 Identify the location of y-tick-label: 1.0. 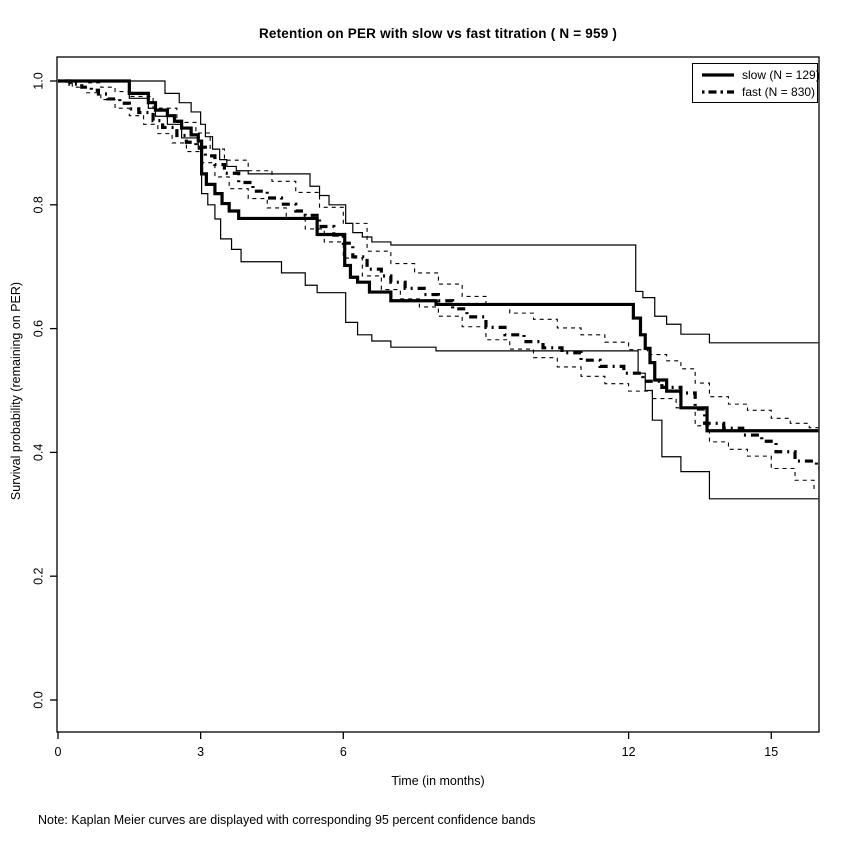
(38, 80).